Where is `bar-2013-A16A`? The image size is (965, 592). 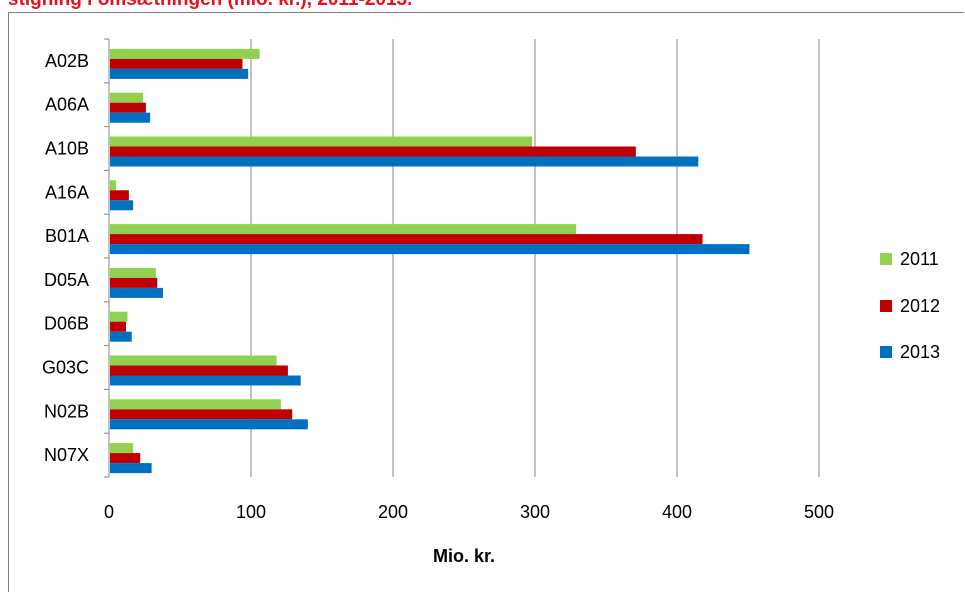
bar-2013-A16A is located at coordinates (122, 205).